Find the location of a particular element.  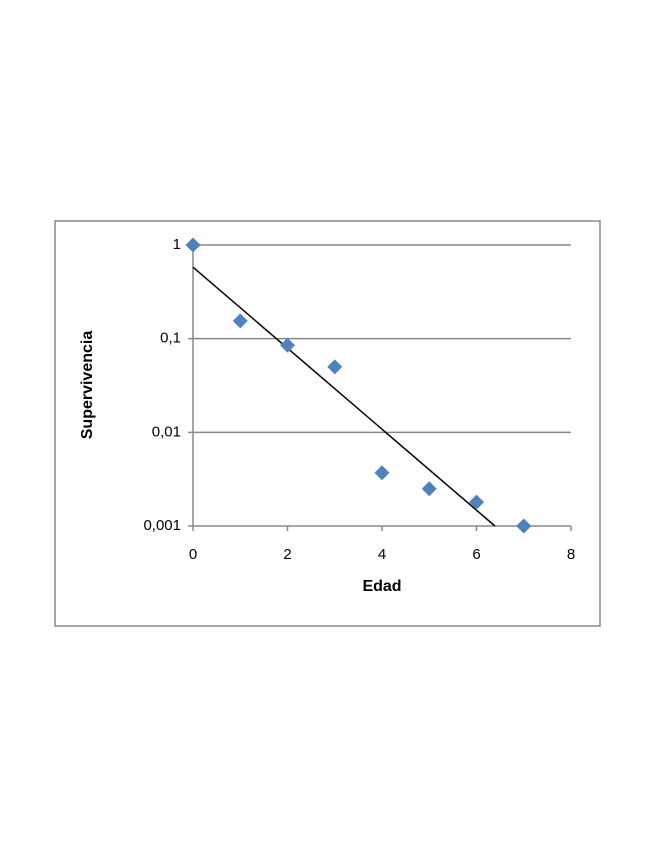

y-tick-label: 0,01 is located at coordinates (166, 431).